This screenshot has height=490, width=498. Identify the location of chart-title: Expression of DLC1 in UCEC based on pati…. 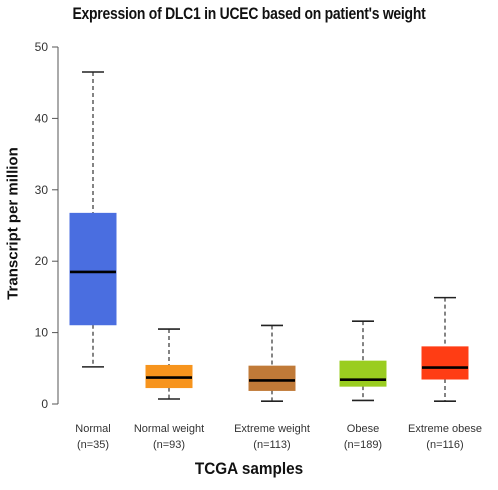
(249, 13).